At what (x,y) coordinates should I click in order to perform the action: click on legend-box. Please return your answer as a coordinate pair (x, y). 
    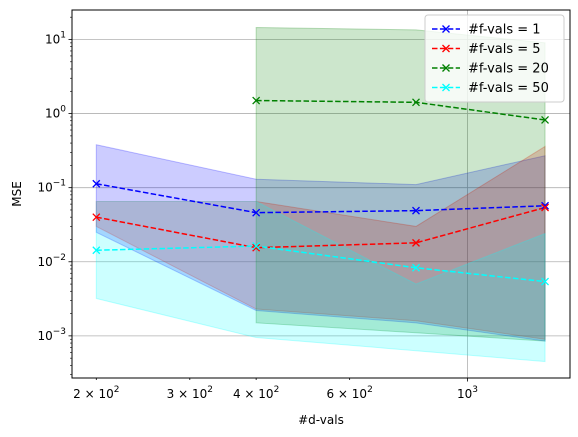
    Looking at the image, I should click on (494, 58).